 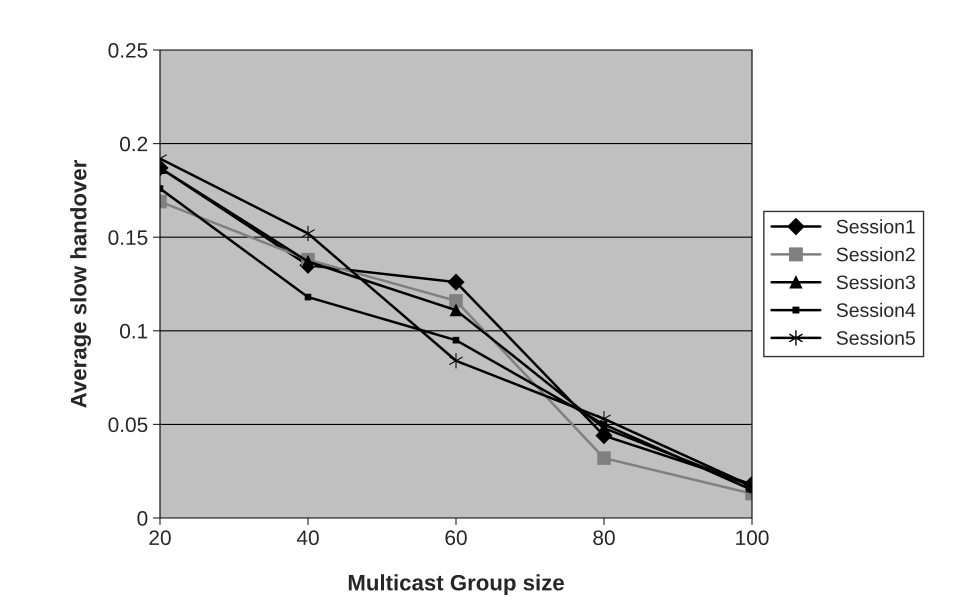 I want to click on x-tick-label: 40, so click(x=307, y=538).